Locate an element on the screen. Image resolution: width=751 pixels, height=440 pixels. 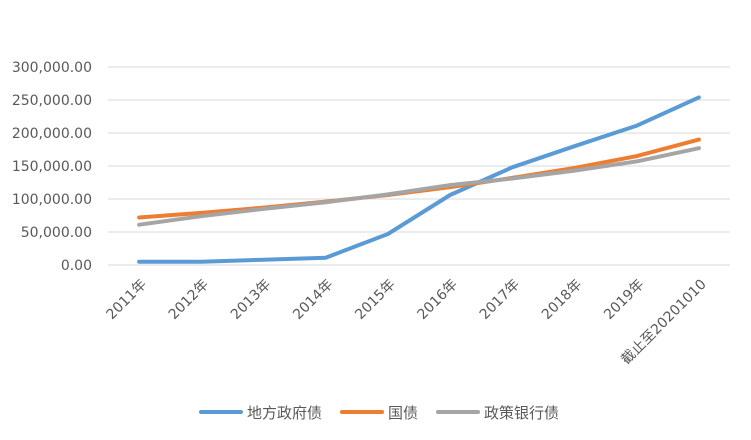
legend-label-1: 地方政府债 is located at coordinates (284, 413).